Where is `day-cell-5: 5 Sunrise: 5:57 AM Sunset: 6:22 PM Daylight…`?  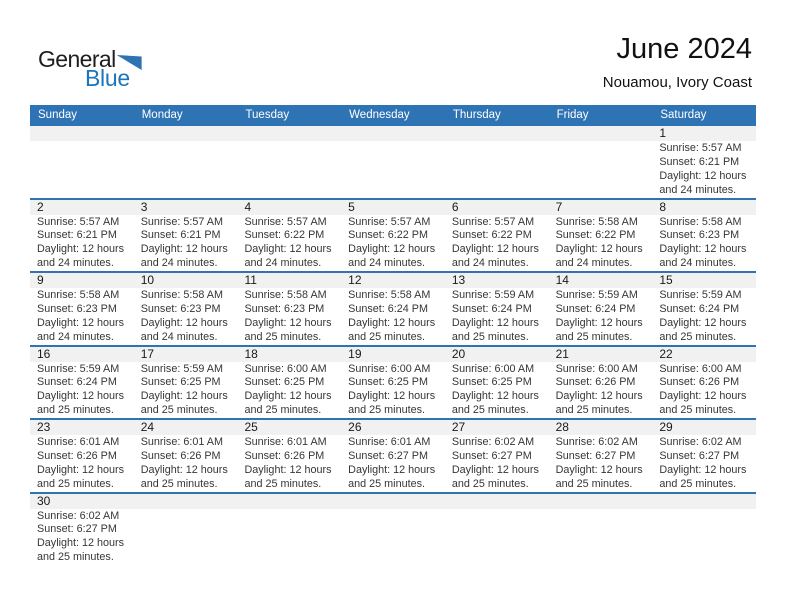
day-cell-5: 5 Sunrise: 5:57 AM Sunset: 6:22 PM Daylight… is located at coordinates (393, 235).